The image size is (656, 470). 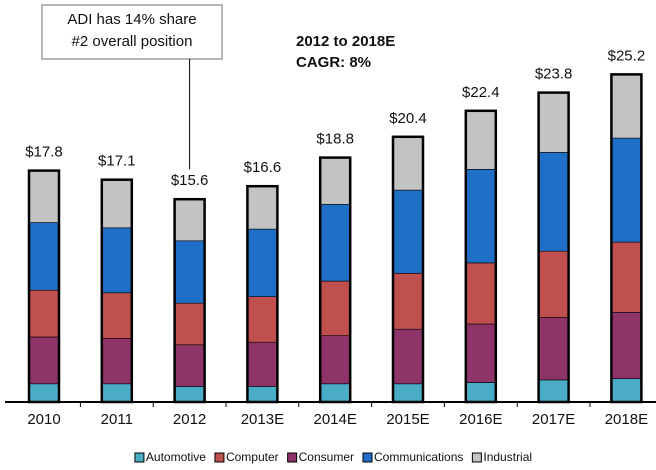 I want to click on legend-label: Industrial, so click(x=507, y=457).